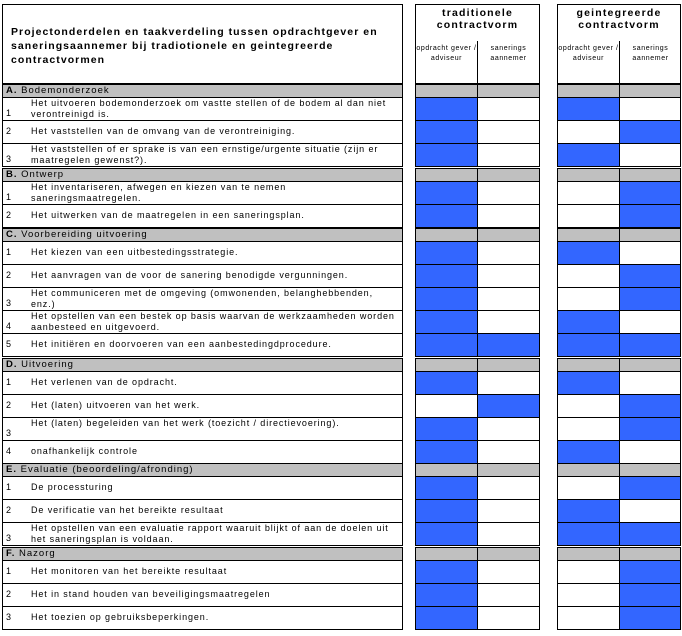 This screenshot has height=636, width=682. What do you see at coordinates (104, 382) in the screenshot?
I see `row-text: Het verlenen van de opdracht.` at bounding box center [104, 382].